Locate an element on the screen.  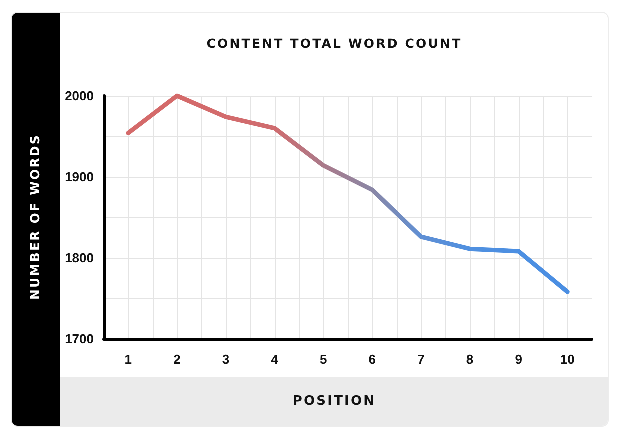
x-tick-label: 9 is located at coordinates (518, 359).